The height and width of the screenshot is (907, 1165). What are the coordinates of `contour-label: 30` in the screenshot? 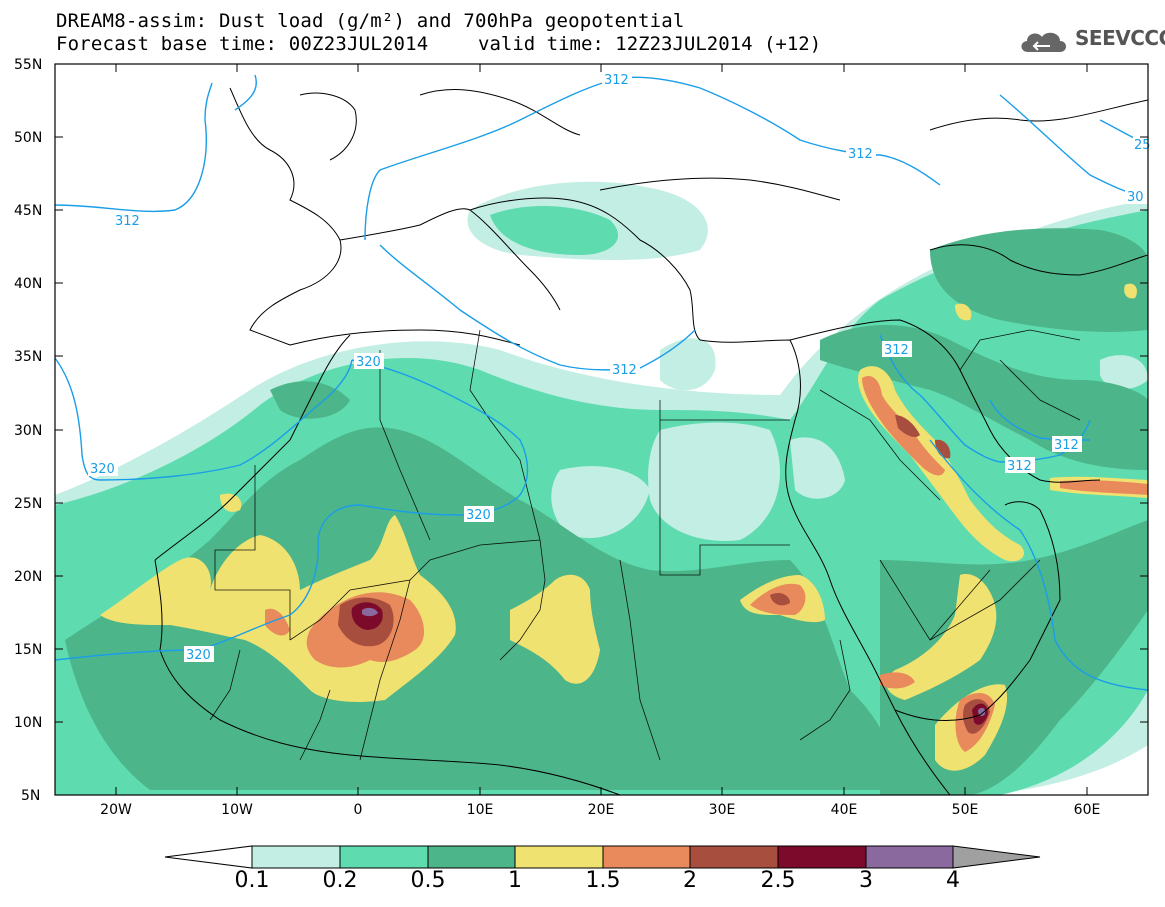 It's located at (1135, 197).